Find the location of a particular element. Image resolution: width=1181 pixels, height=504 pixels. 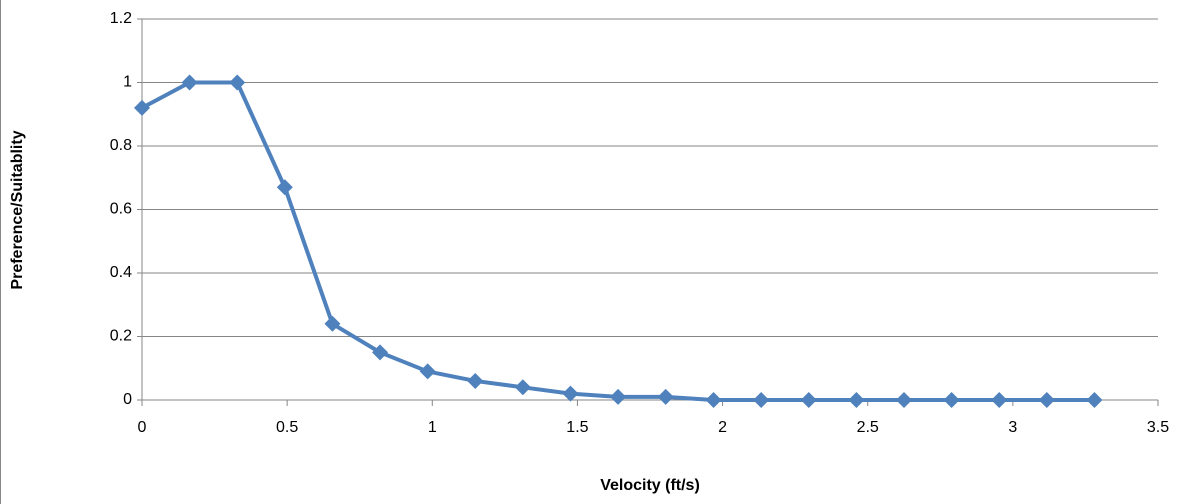

y-tick-label: 0 is located at coordinates (127, 399).